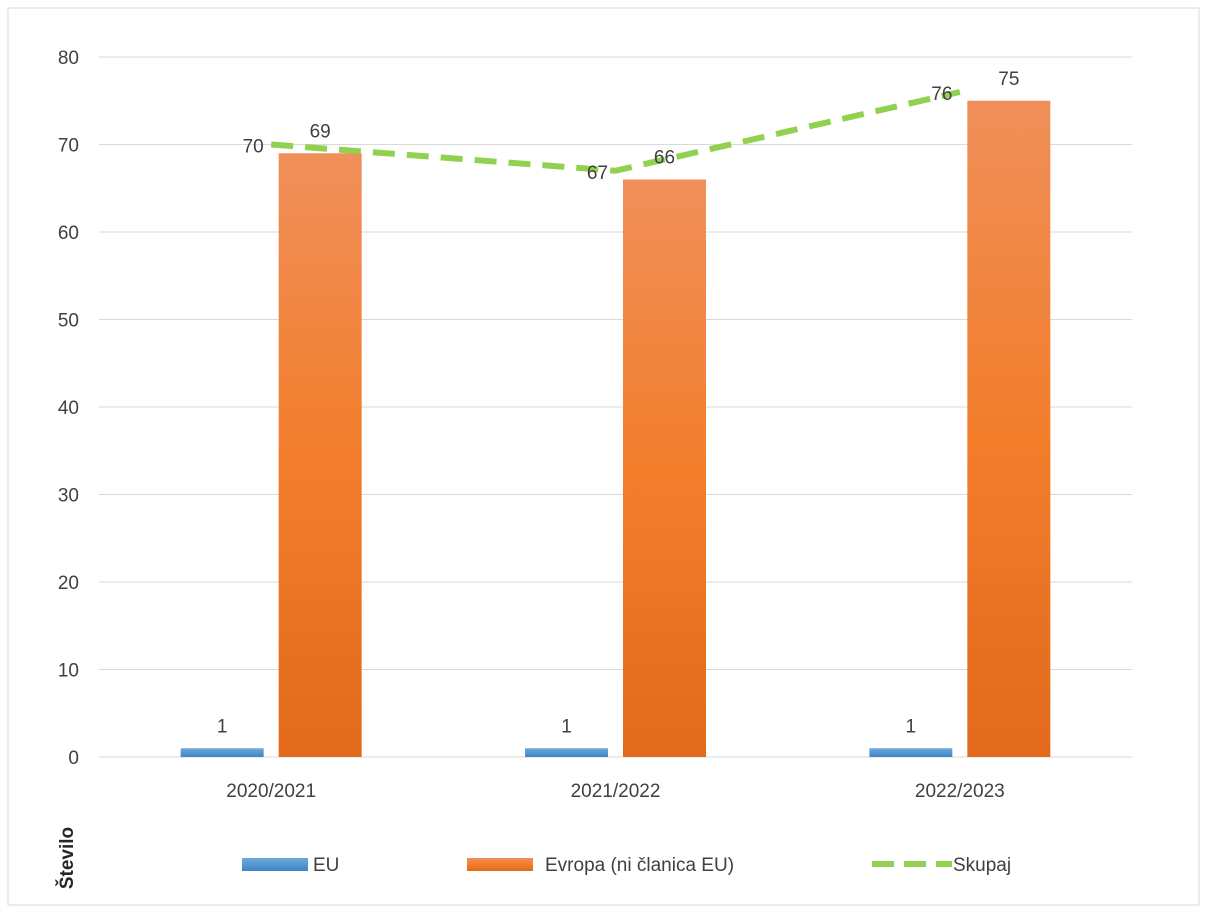 This screenshot has height=918, width=1207. I want to click on series-lines, so click(615, 131).